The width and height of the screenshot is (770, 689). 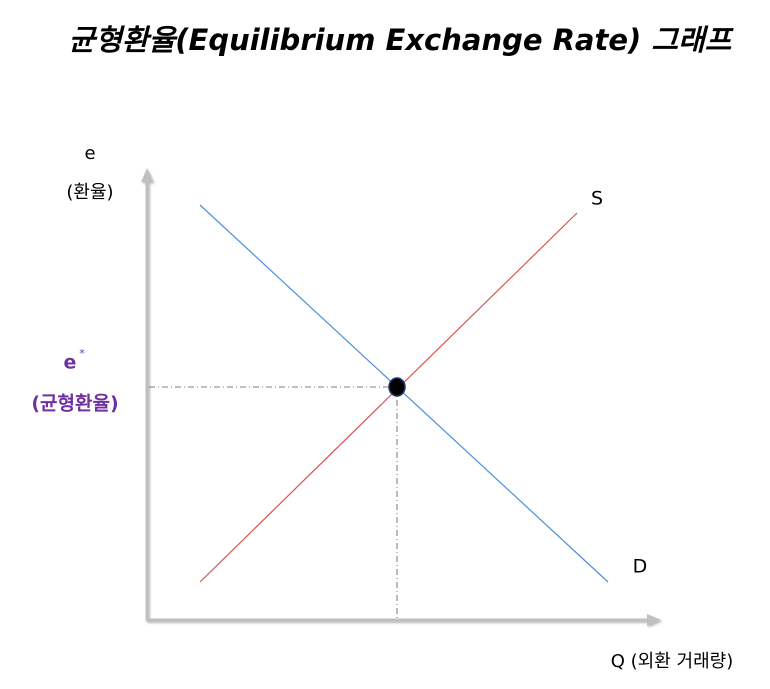 What do you see at coordinates (401, 40) in the screenshot?
I see `title: 균형환율(Equilibrium Exchange Rate) 그래프` at bounding box center [401, 40].